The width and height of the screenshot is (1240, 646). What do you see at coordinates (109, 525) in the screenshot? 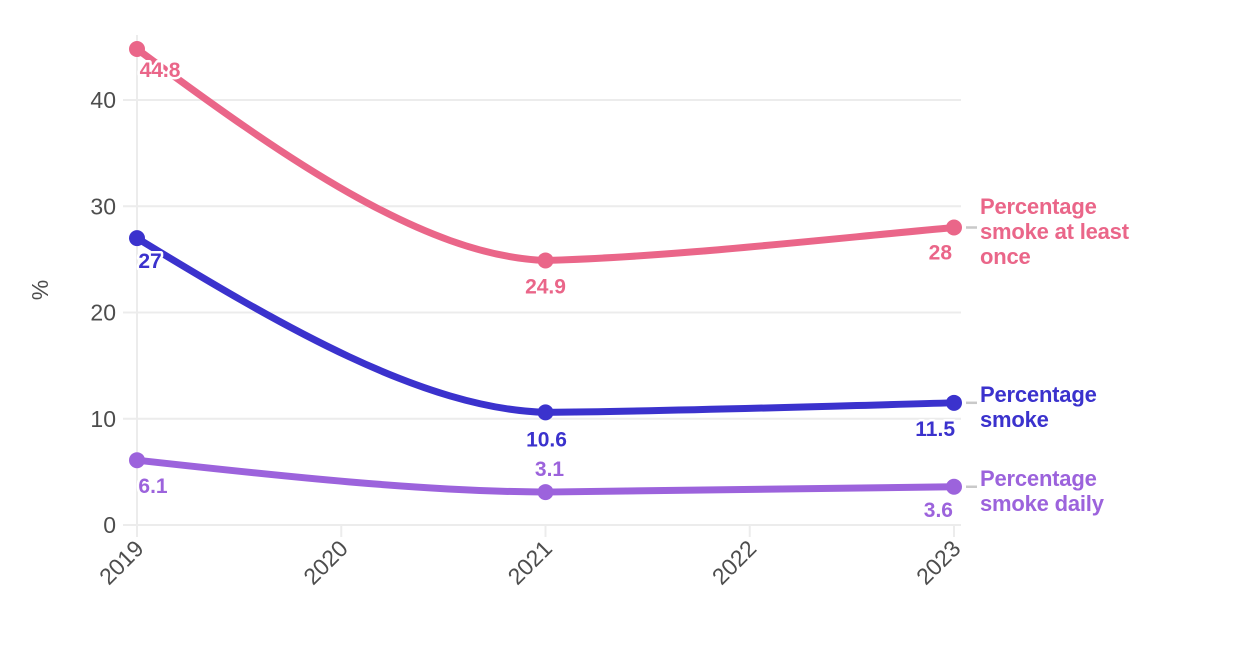
I see `y-tick-label: 0` at bounding box center [109, 525].